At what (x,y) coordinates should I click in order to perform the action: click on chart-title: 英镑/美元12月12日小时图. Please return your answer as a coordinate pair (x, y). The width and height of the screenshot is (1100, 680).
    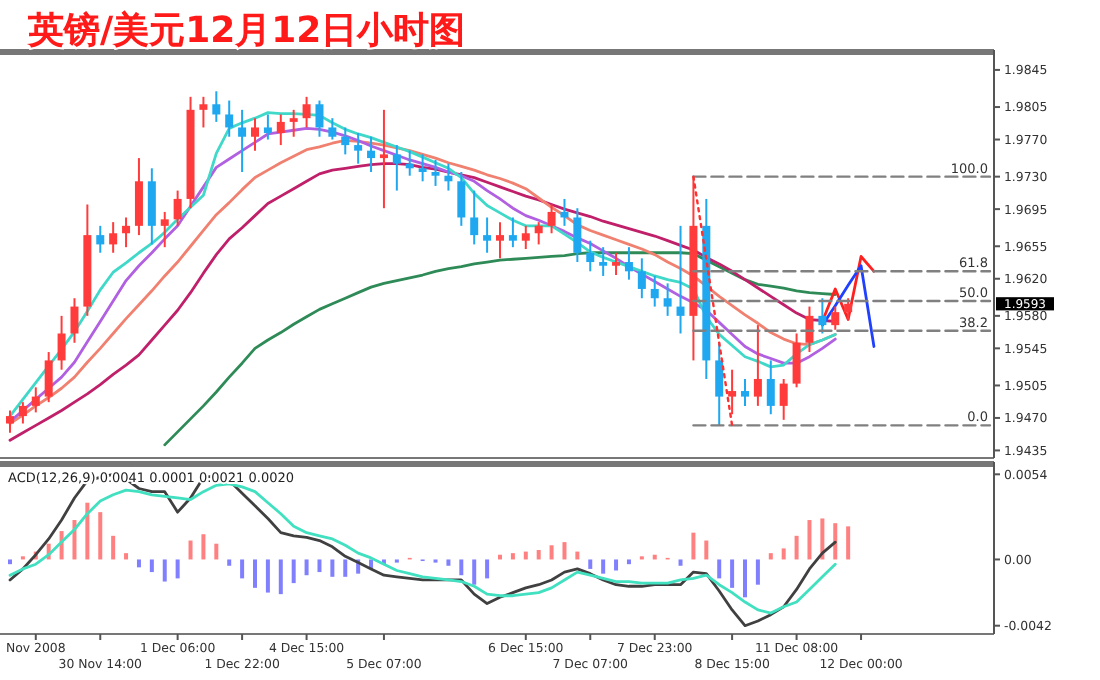
    Looking at the image, I should click on (246, 31).